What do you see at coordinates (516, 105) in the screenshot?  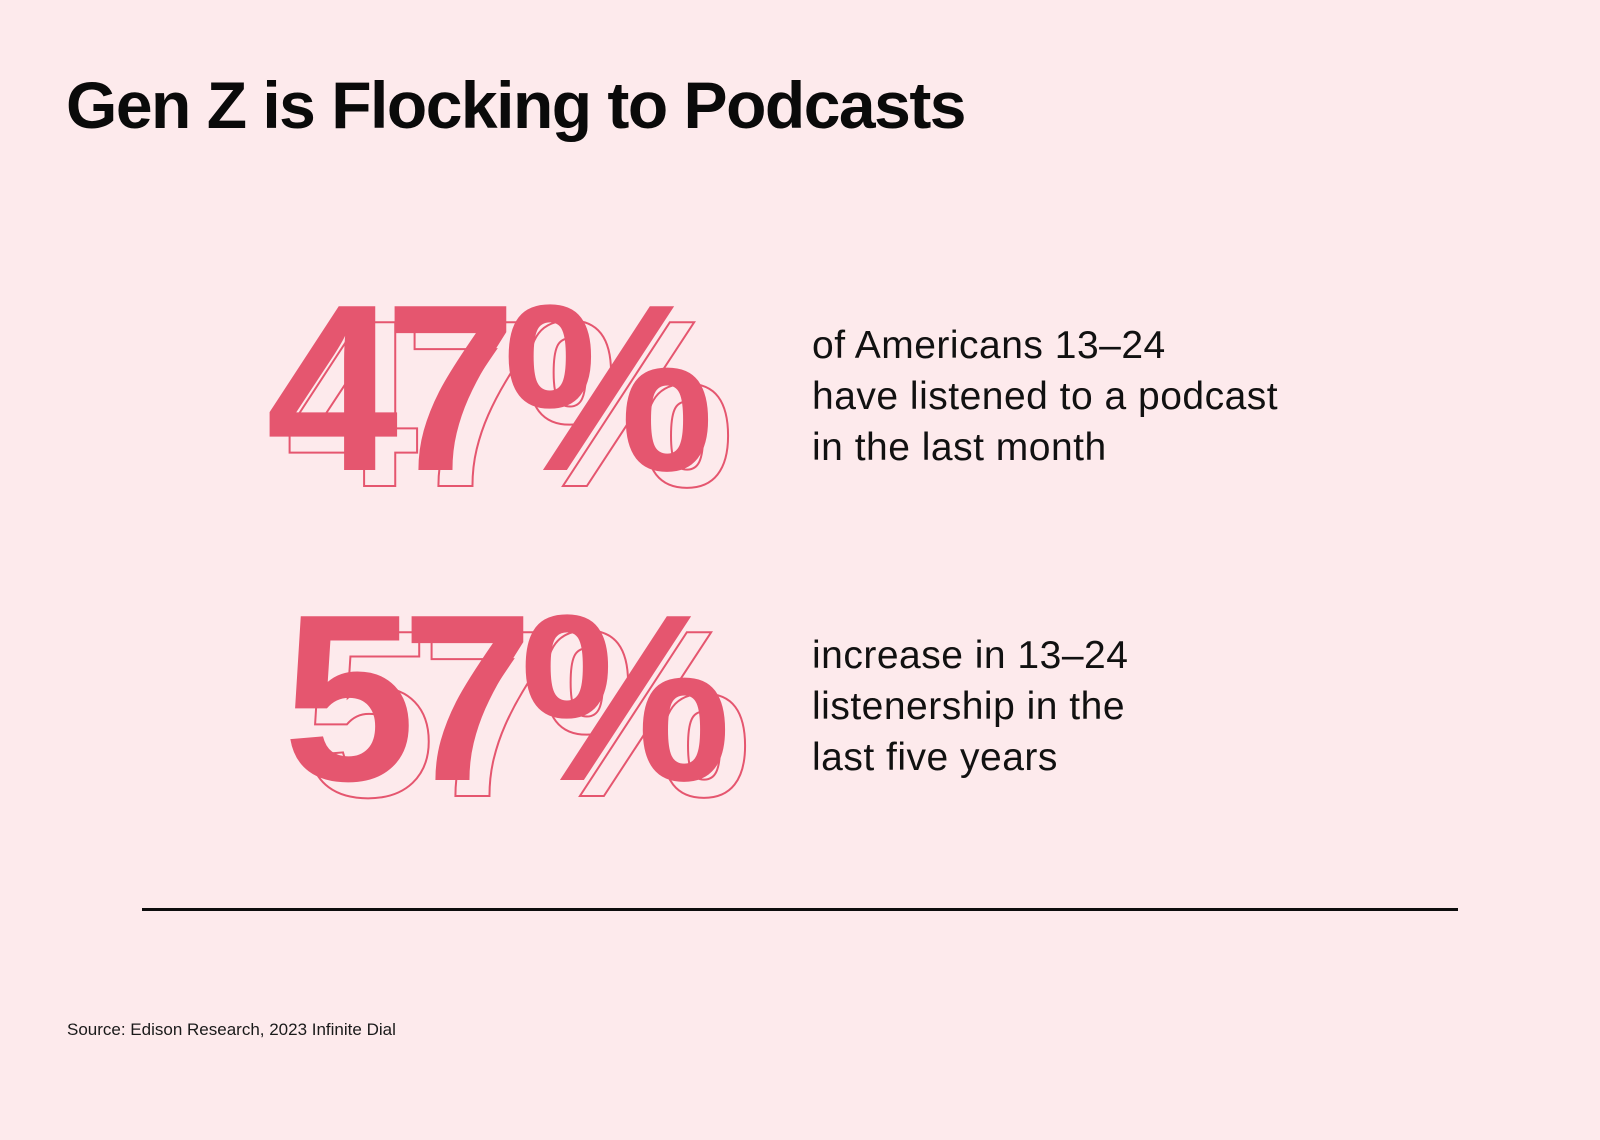 I see `page-title: Gen Z is Flocking to Podcasts` at bounding box center [516, 105].